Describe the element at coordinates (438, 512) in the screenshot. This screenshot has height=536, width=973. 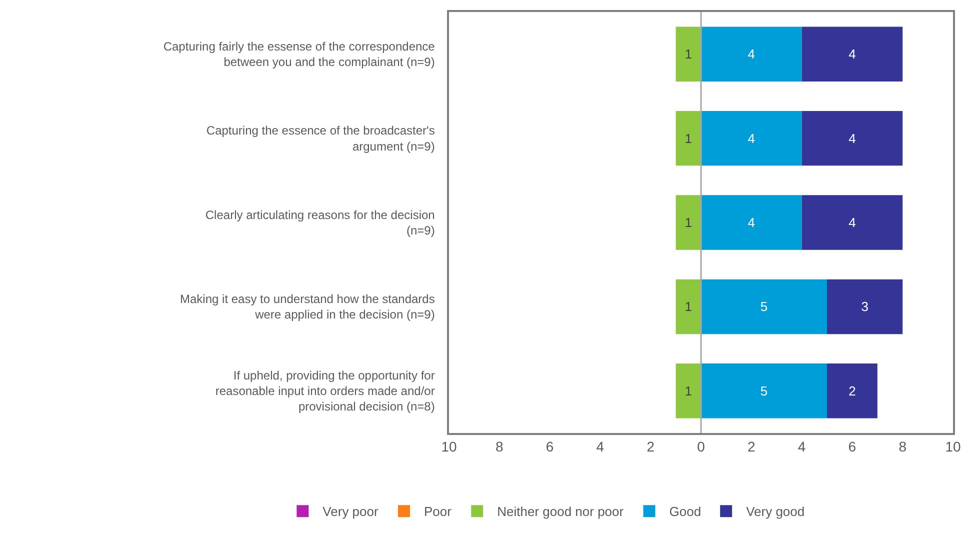
I see `legend-label: Poor` at that location.